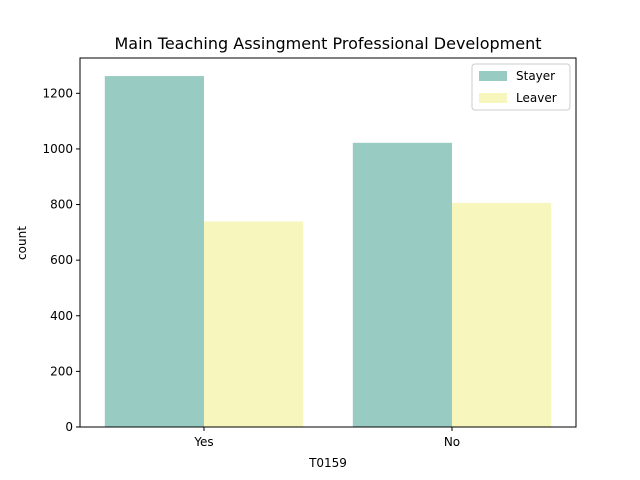 The width and height of the screenshot is (640, 480). Describe the element at coordinates (203, 442) in the screenshot. I see `x-tick-label: Yes` at that location.